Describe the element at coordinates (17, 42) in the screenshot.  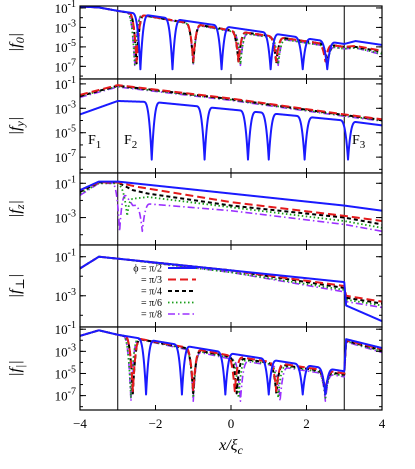
I see `y-axis-label: |f0|` at that location.